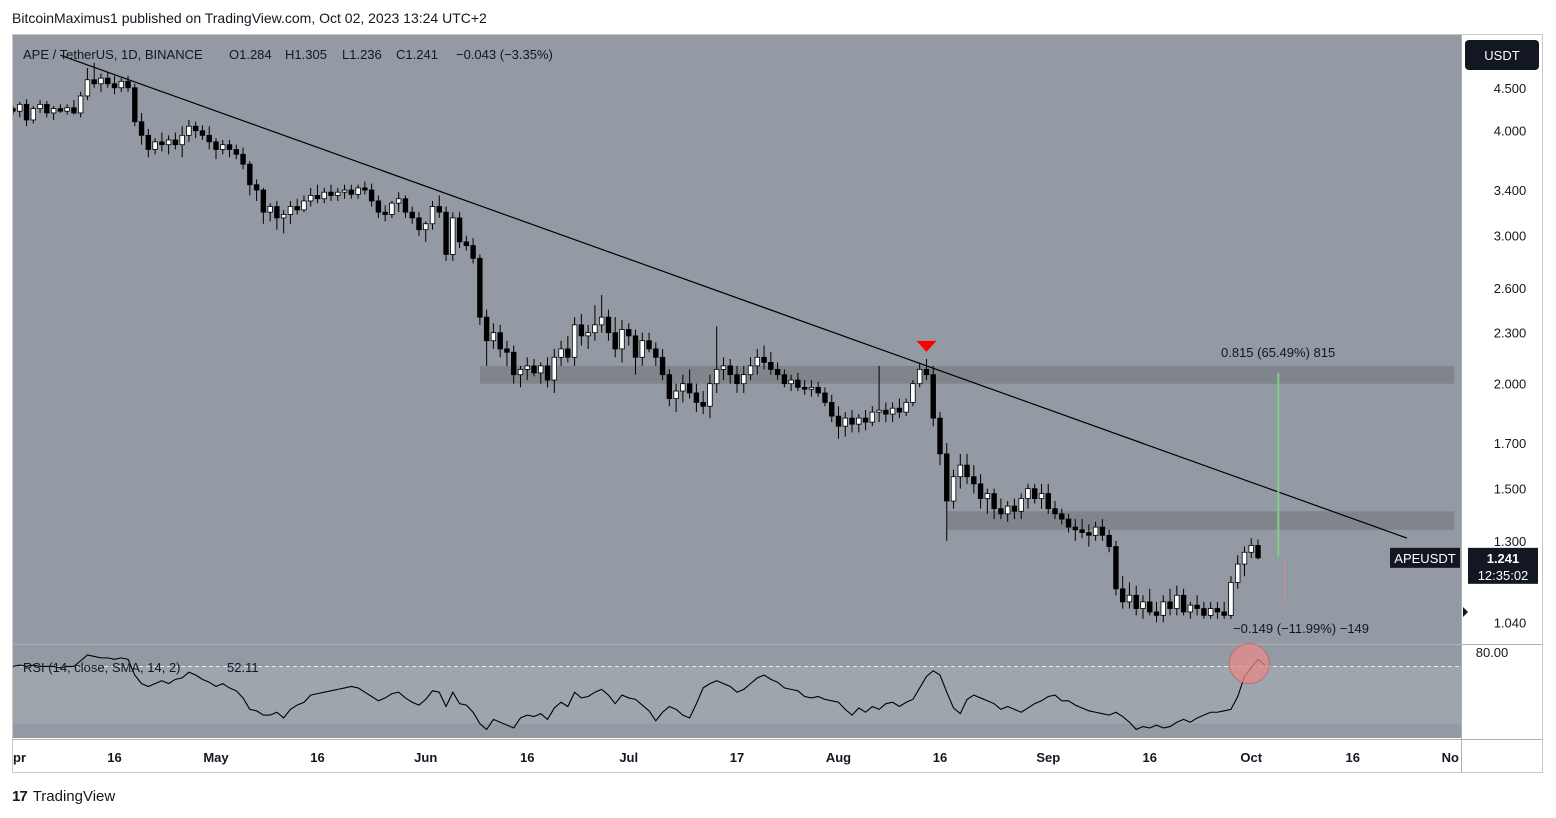 This screenshot has width=1556, height=818. What do you see at coordinates (317, 757) in the screenshot?
I see `time-tick-3: 16` at bounding box center [317, 757].